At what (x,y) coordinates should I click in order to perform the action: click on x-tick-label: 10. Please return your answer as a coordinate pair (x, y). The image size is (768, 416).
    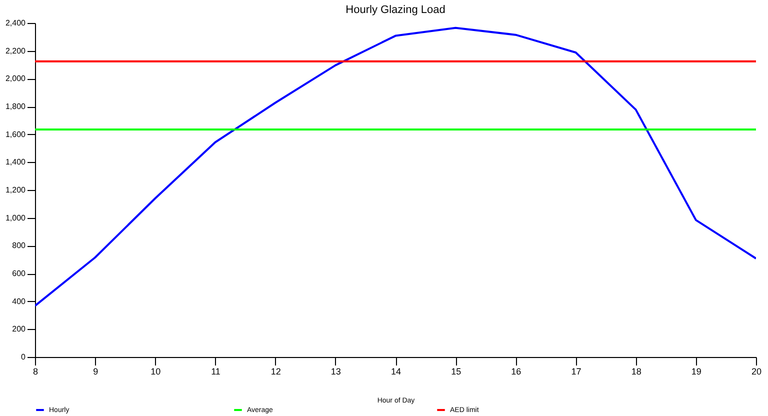
    Looking at the image, I should click on (155, 371).